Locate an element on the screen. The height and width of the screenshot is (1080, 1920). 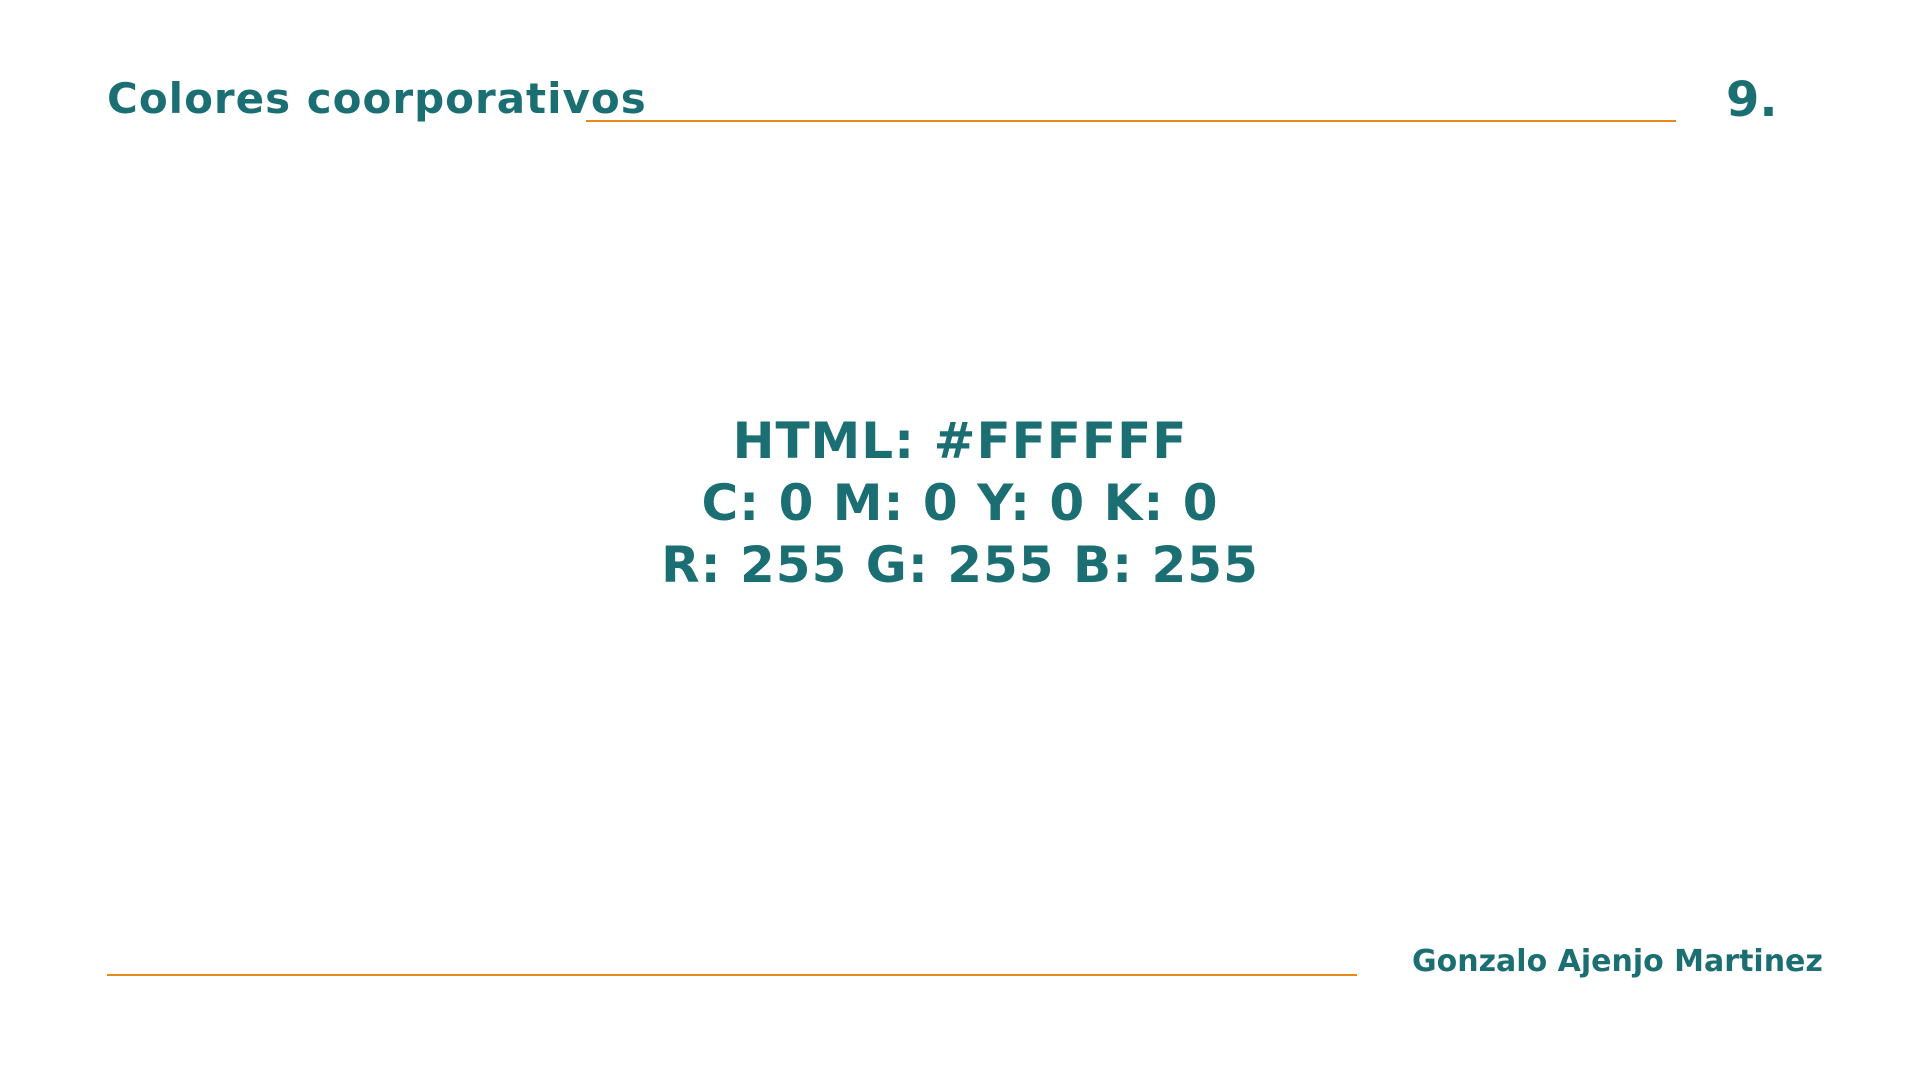
header-divider is located at coordinates (1131, 121).